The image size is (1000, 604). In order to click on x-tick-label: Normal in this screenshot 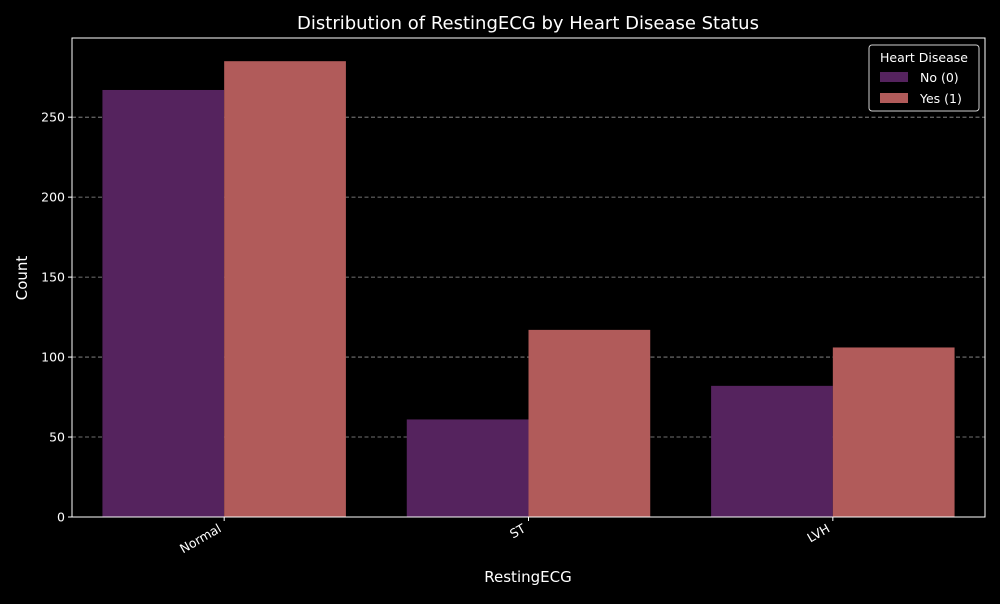, I will do `click(200, 539)`.